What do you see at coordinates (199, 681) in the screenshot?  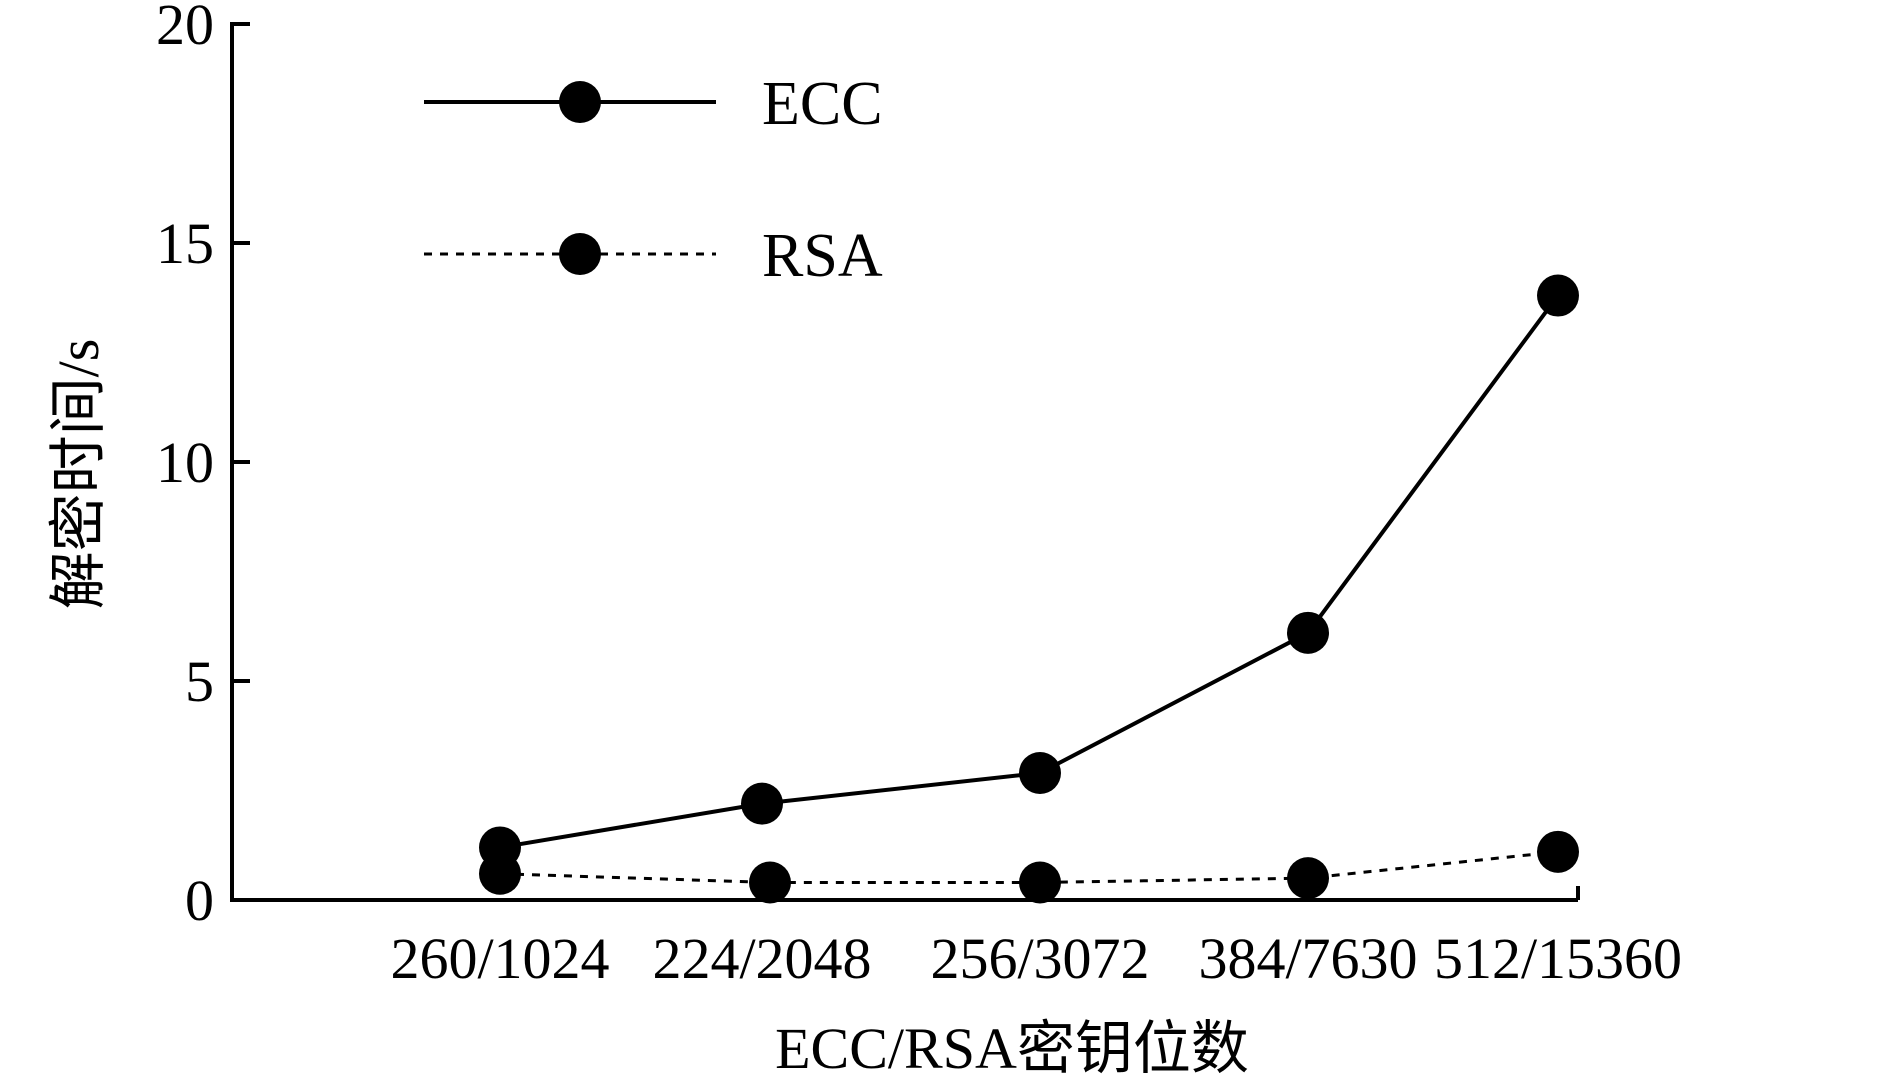 I see `y-tick-label: 5` at bounding box center [199, 681].